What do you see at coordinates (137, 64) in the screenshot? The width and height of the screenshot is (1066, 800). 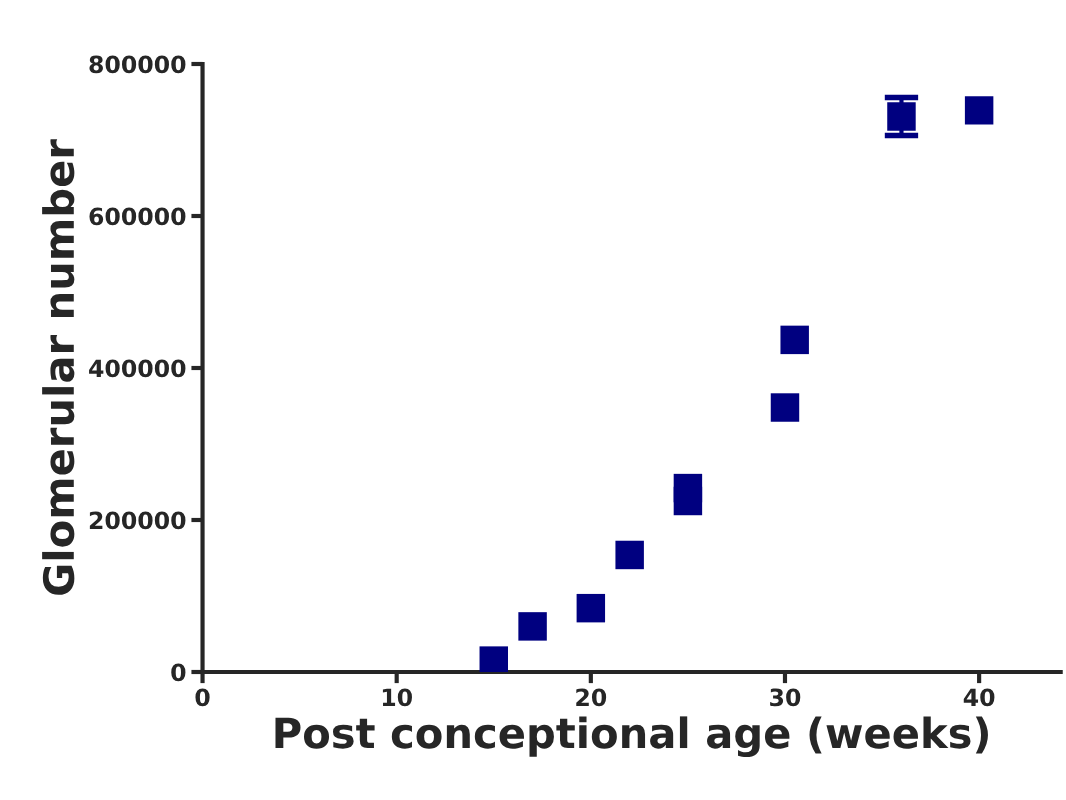 I see `y-tick-label: 800000` at bounding box center [137, 64].